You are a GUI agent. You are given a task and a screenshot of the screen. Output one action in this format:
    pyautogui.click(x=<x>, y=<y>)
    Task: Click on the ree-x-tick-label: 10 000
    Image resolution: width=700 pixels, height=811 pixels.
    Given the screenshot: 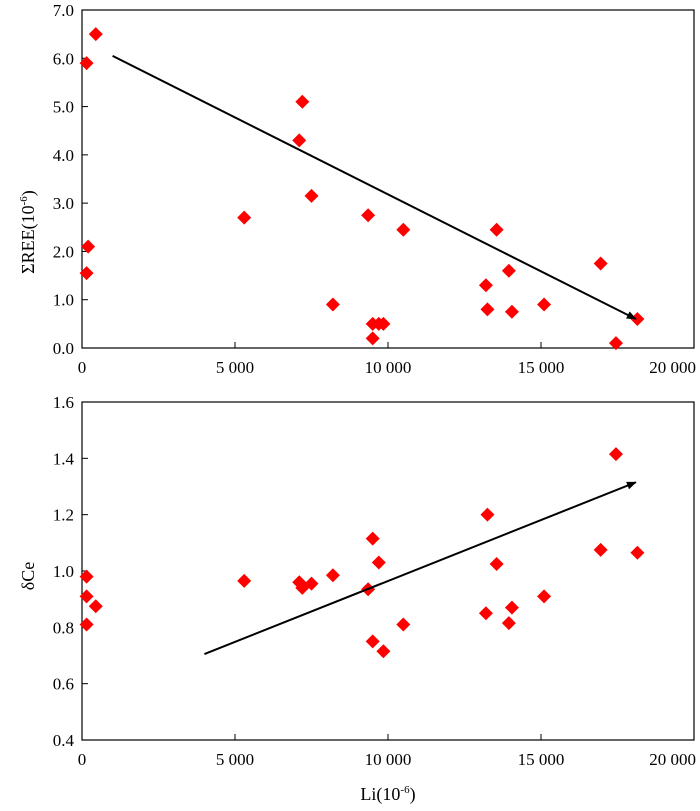 What is the action you would take?
    pyautogui.click(x=388, y=367)
    